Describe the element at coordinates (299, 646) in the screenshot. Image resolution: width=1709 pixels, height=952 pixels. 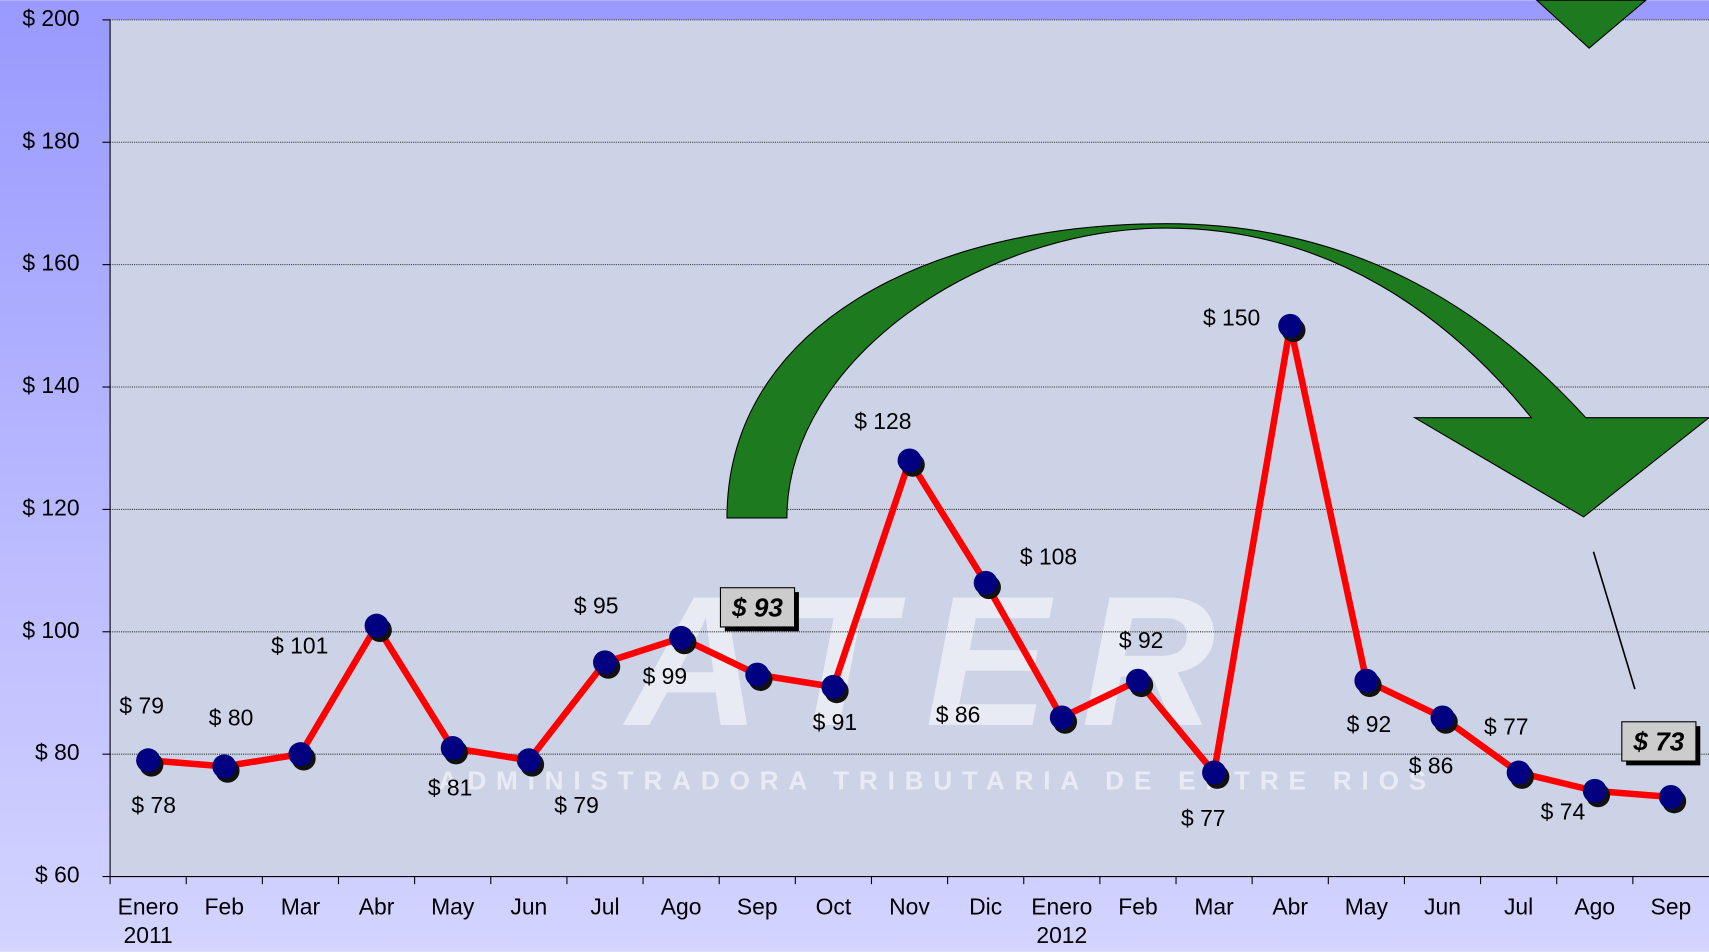
I see `data-label: $ 101` at that location.